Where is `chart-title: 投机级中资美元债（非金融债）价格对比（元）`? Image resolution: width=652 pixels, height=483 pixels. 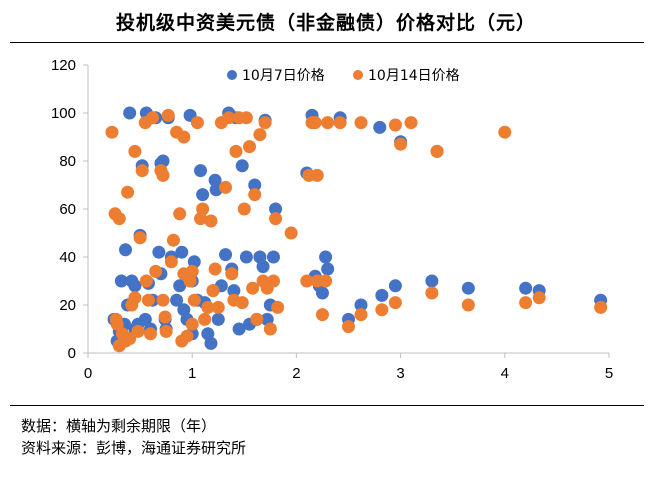 chart-title: 投机级中资美元债（非金融债）价格对比（元） is located at coordinates (325, 23).